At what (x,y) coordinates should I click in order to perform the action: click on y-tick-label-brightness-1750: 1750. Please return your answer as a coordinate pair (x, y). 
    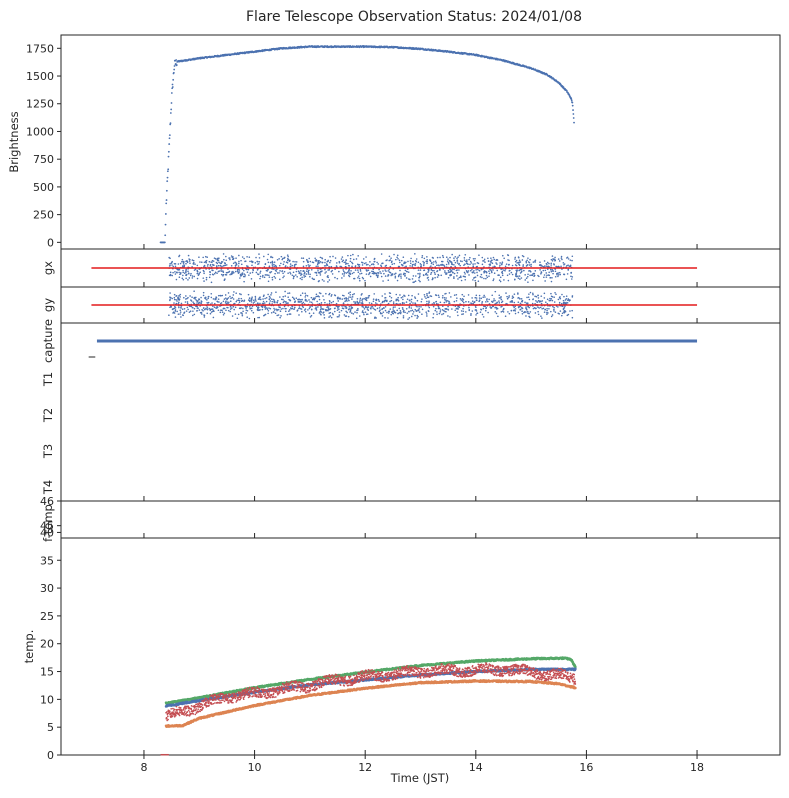
    Looking at the image, I should click on (40, 48).